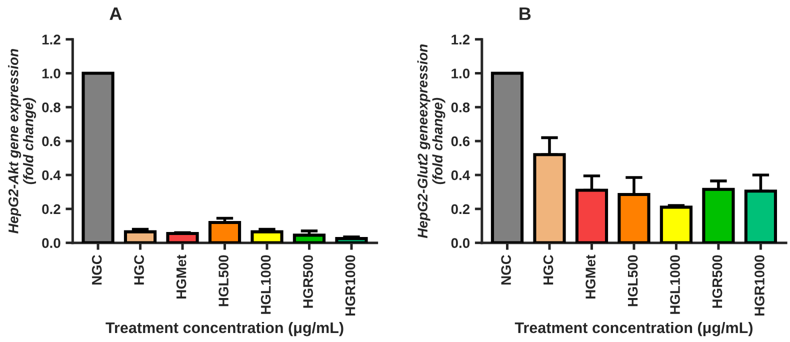 The height and width of the screenshot is (342, 790). Describe the element at coordinates (431, 141) in the screenshot. I see `y-axis-title: HepG2-Glut2 geneexpression (fold change)` at that location.